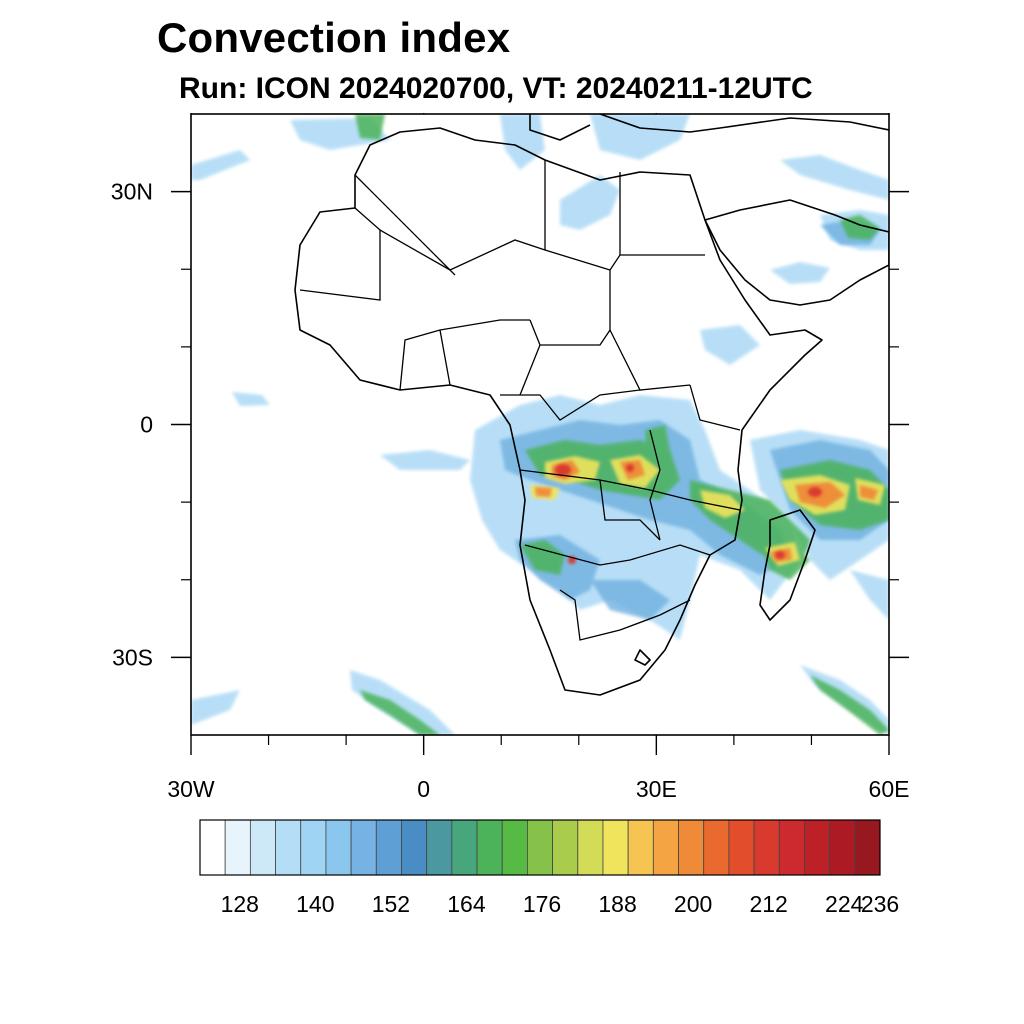 This screenshot has width=1024, height=1024. Describe the element at coordinates (880, 904) in the screenshot. I see `colorbar-label-9: 236` at that location.